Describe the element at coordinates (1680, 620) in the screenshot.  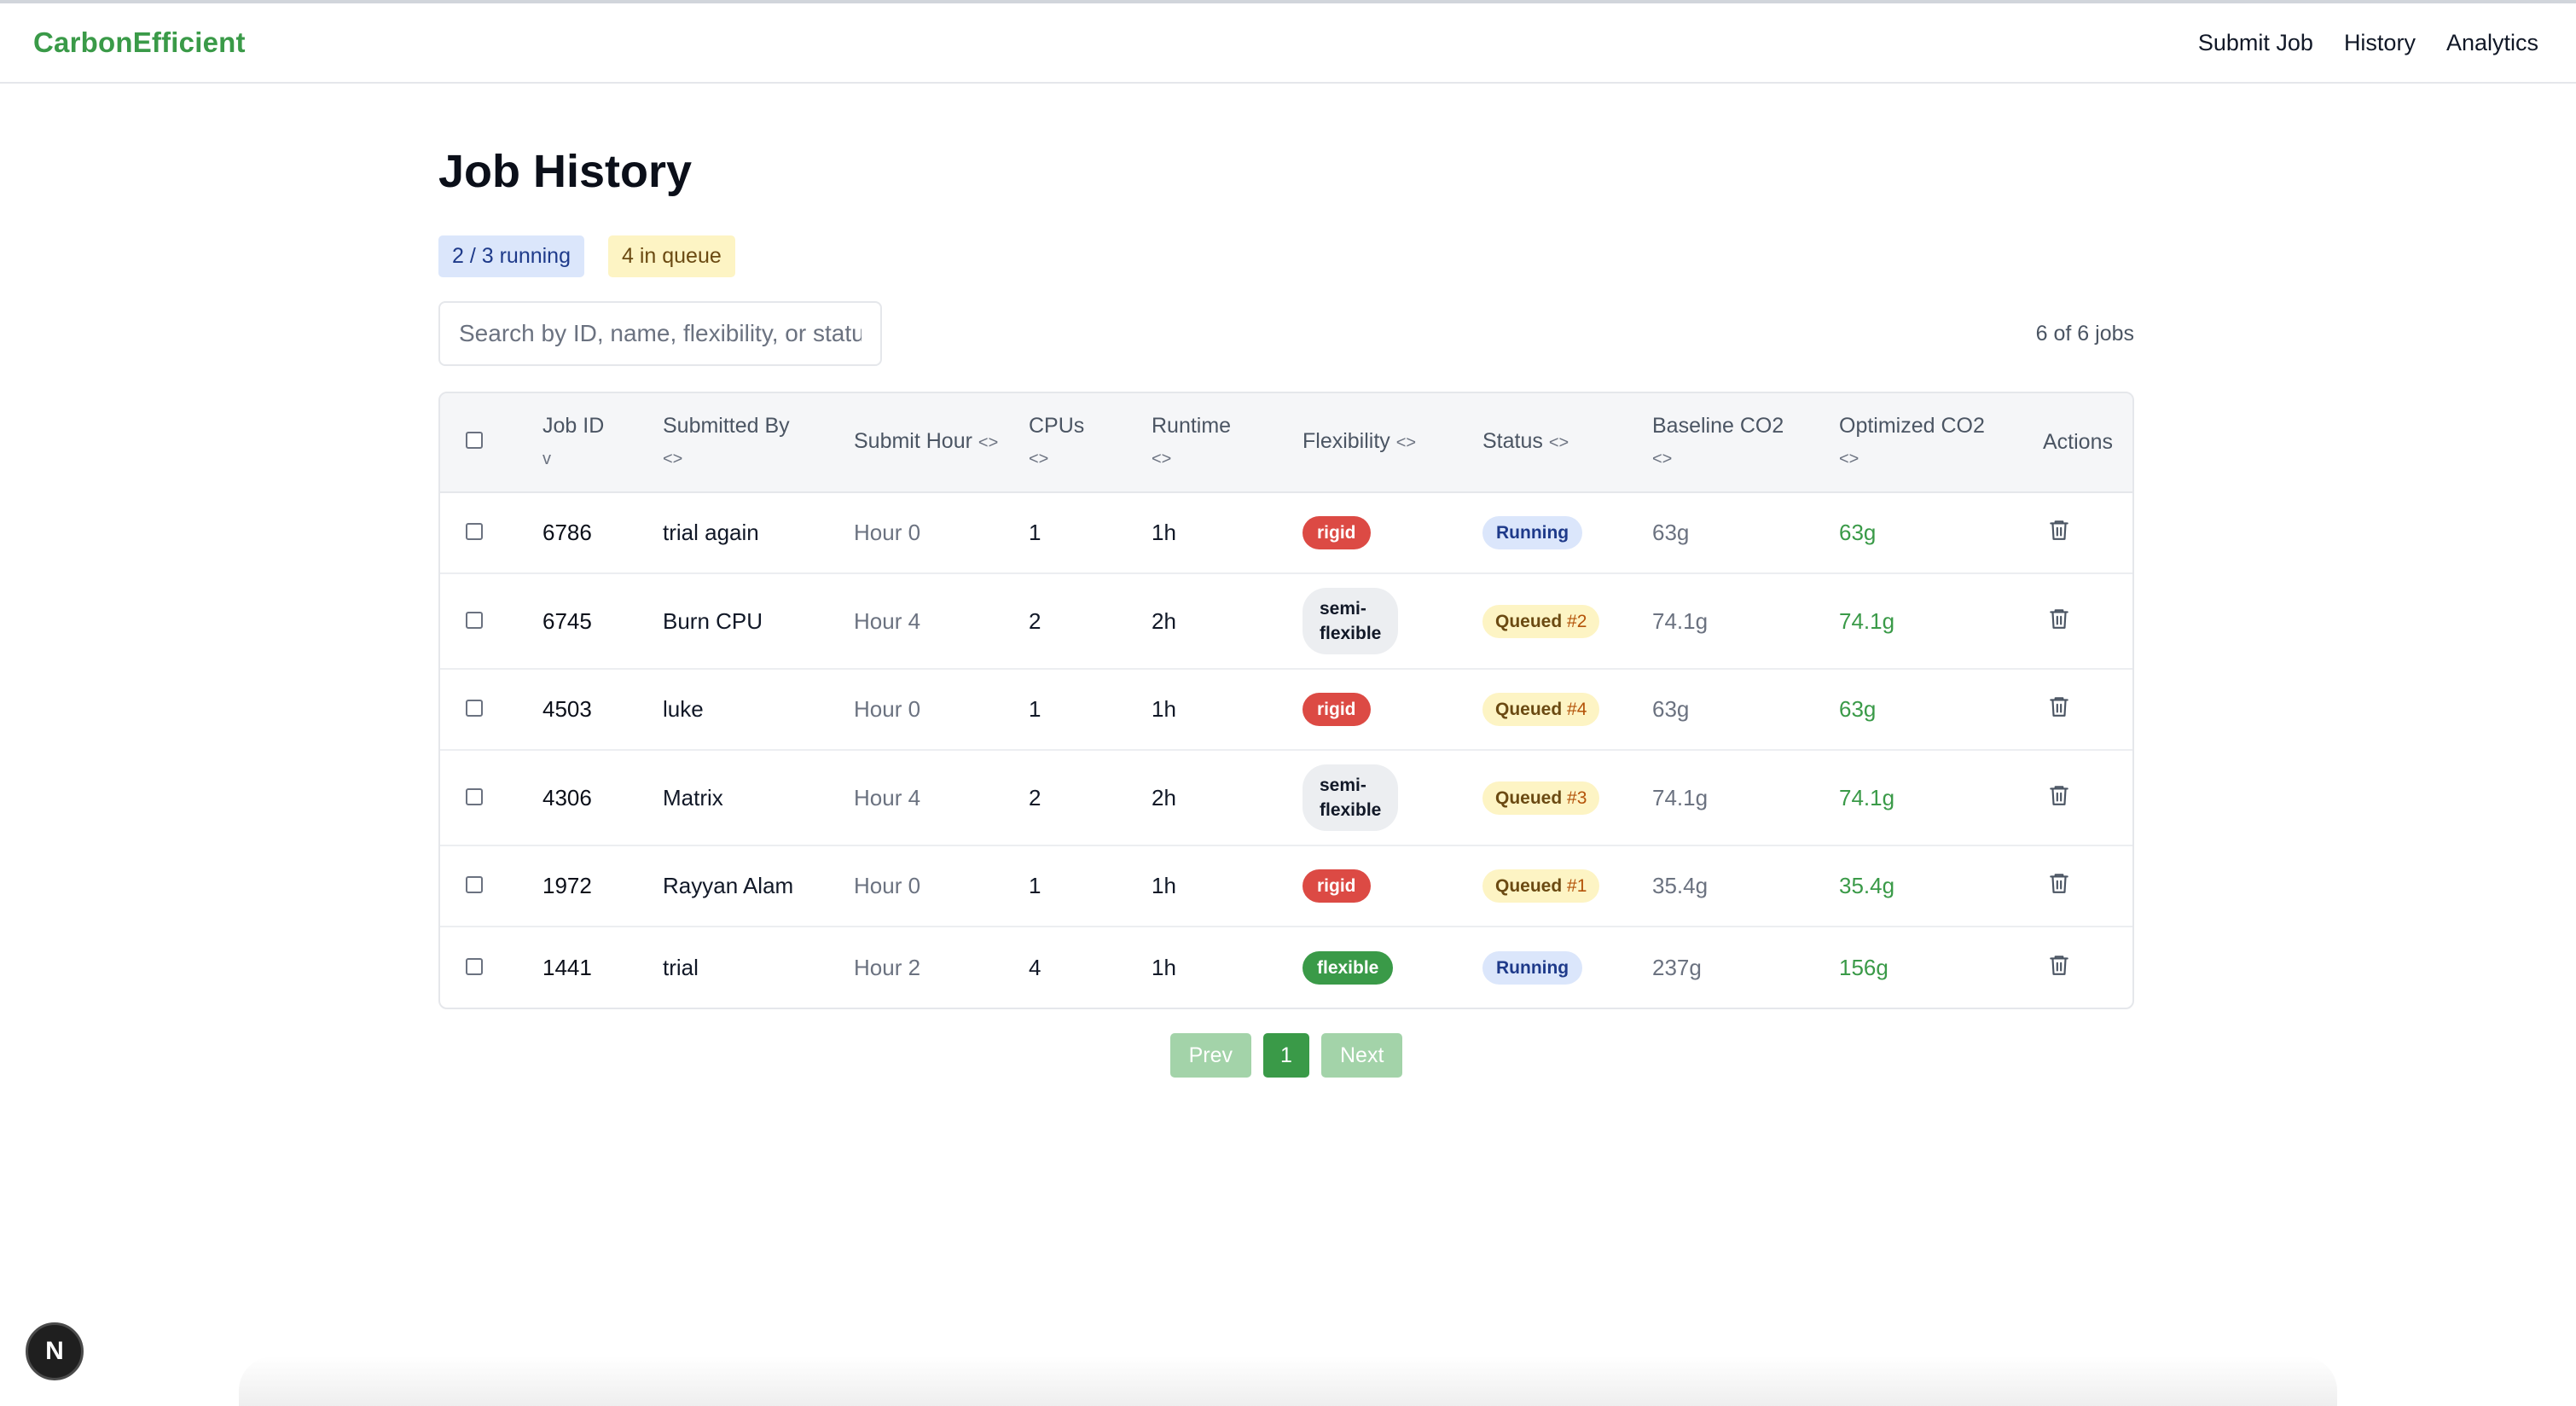
I see `baseline-co2: 74.1g` at that location.